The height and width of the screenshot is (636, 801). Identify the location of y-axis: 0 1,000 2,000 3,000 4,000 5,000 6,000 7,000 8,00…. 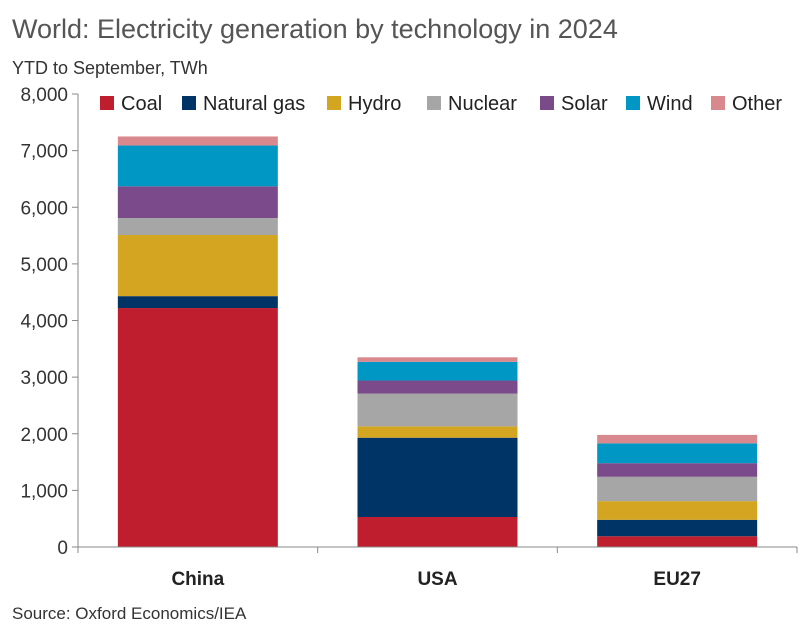
(49, 322).